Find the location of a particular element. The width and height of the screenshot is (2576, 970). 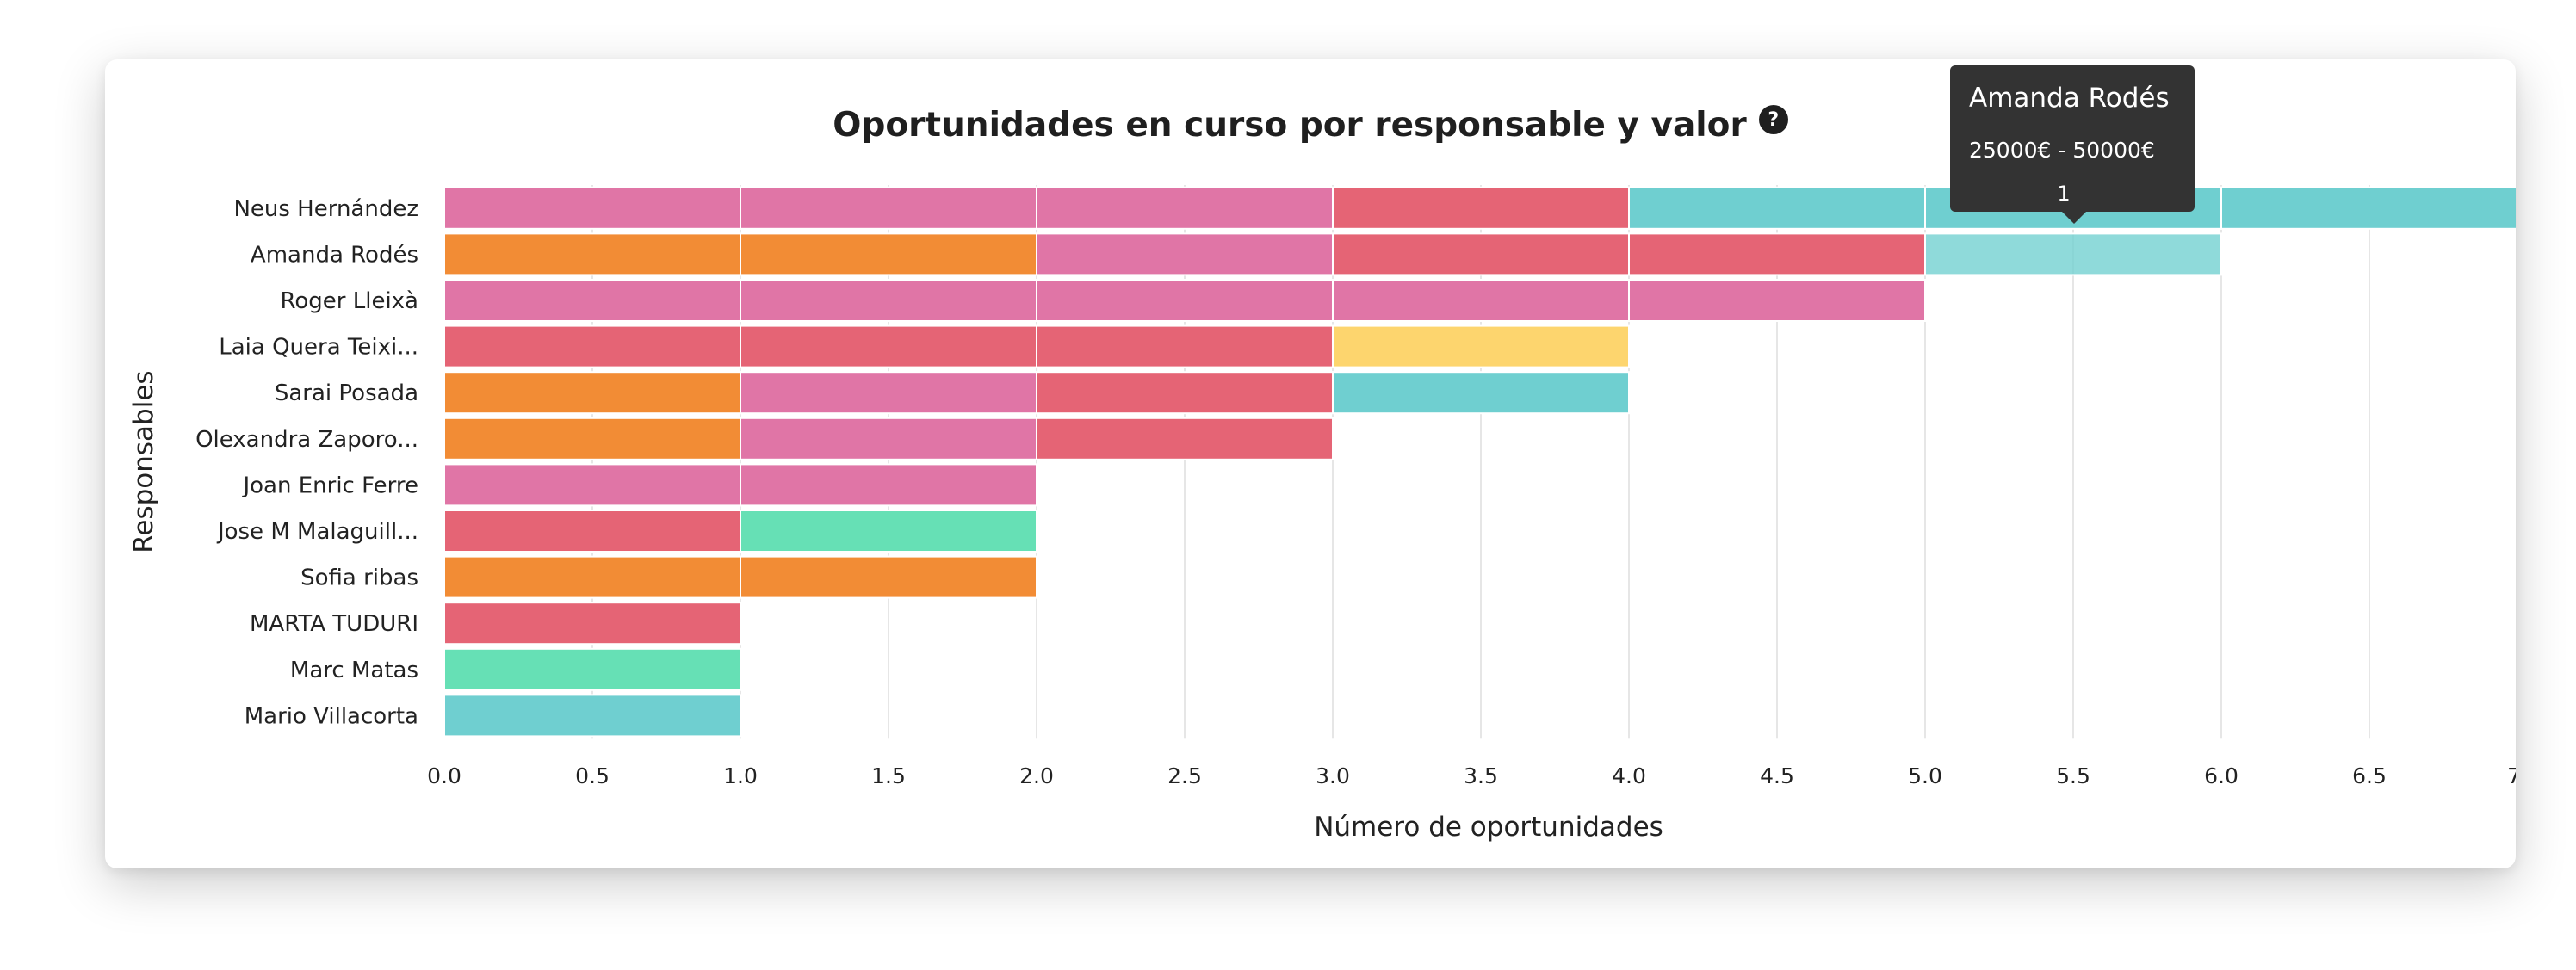

x-tick-label: 0.0 is located at coordinates (444, 776).